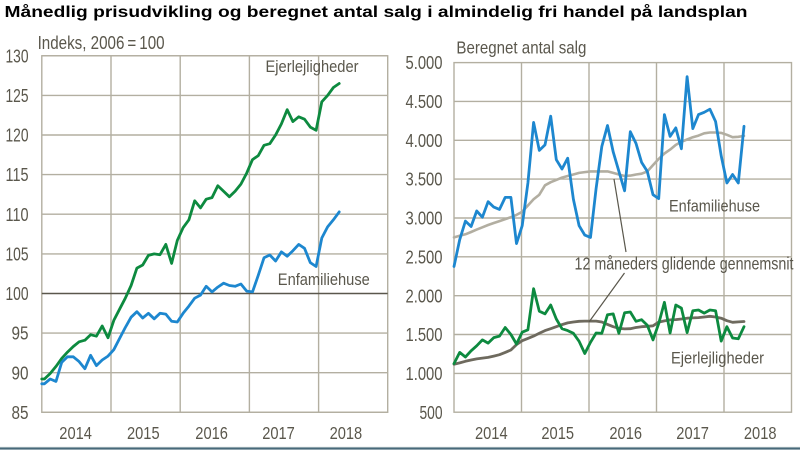 Image resolution: width=800 pixels, height=451 pixels. I want to click on svg-text: 4.500, so click(424, 102).